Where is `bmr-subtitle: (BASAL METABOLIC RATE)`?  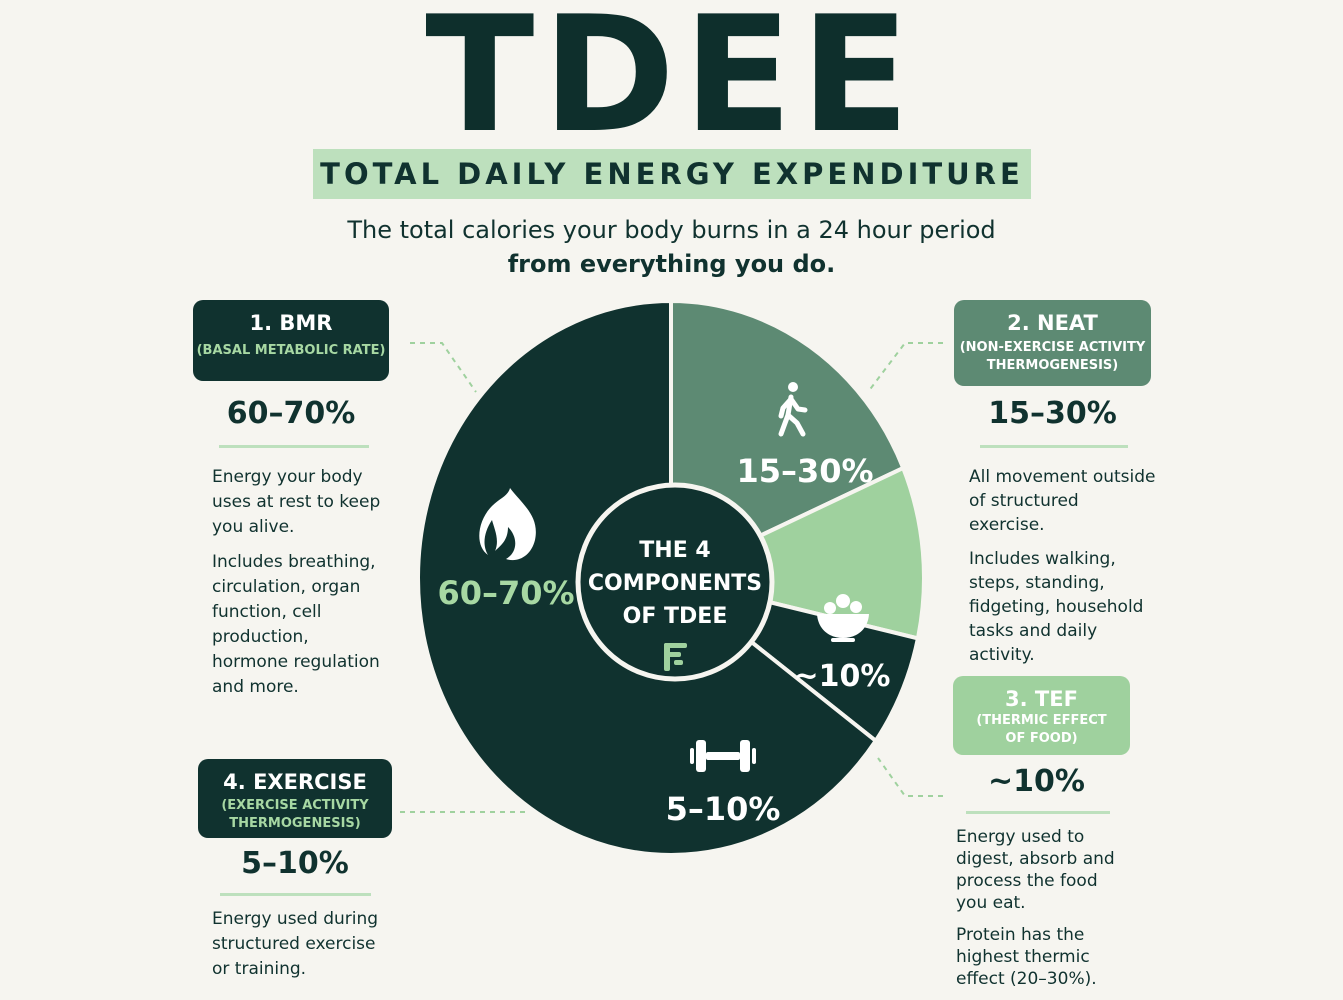 bmr-subtitle: (BASAL METABOLIC RATE) is located at coordinates (291, 350).